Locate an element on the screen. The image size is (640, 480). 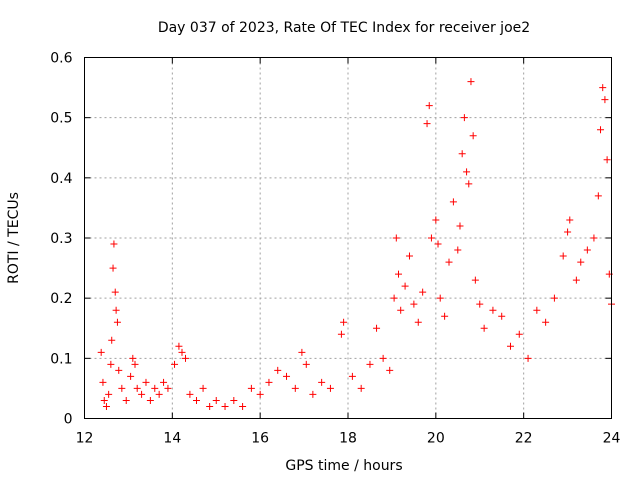
x-tick-label: 14 is located at coordinates (172, 439).